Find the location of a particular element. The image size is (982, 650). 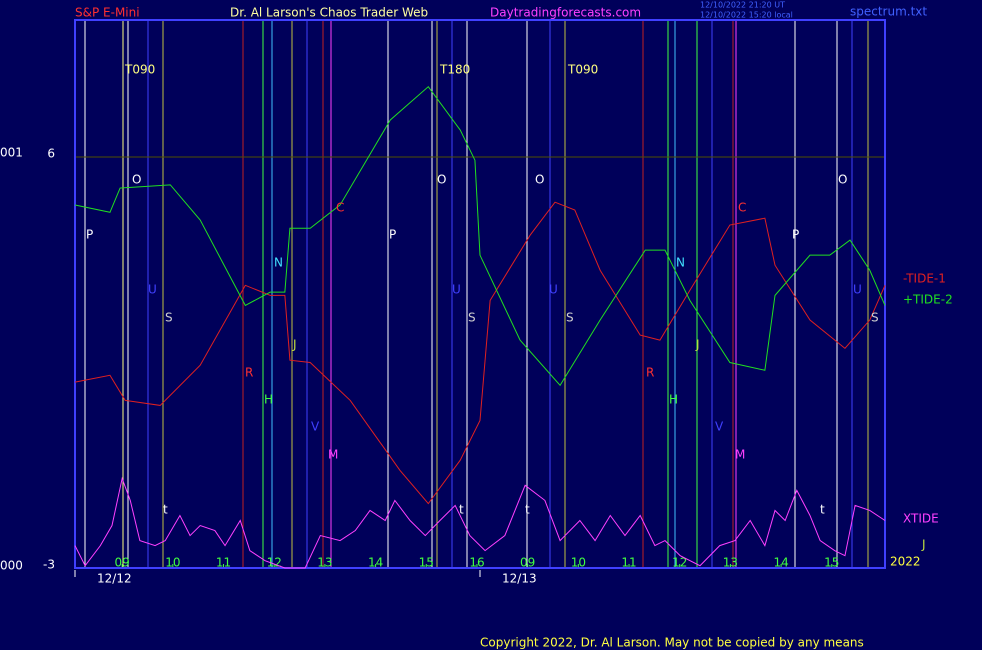

legend-label: XTIDE is located at coordinates (921, 519).